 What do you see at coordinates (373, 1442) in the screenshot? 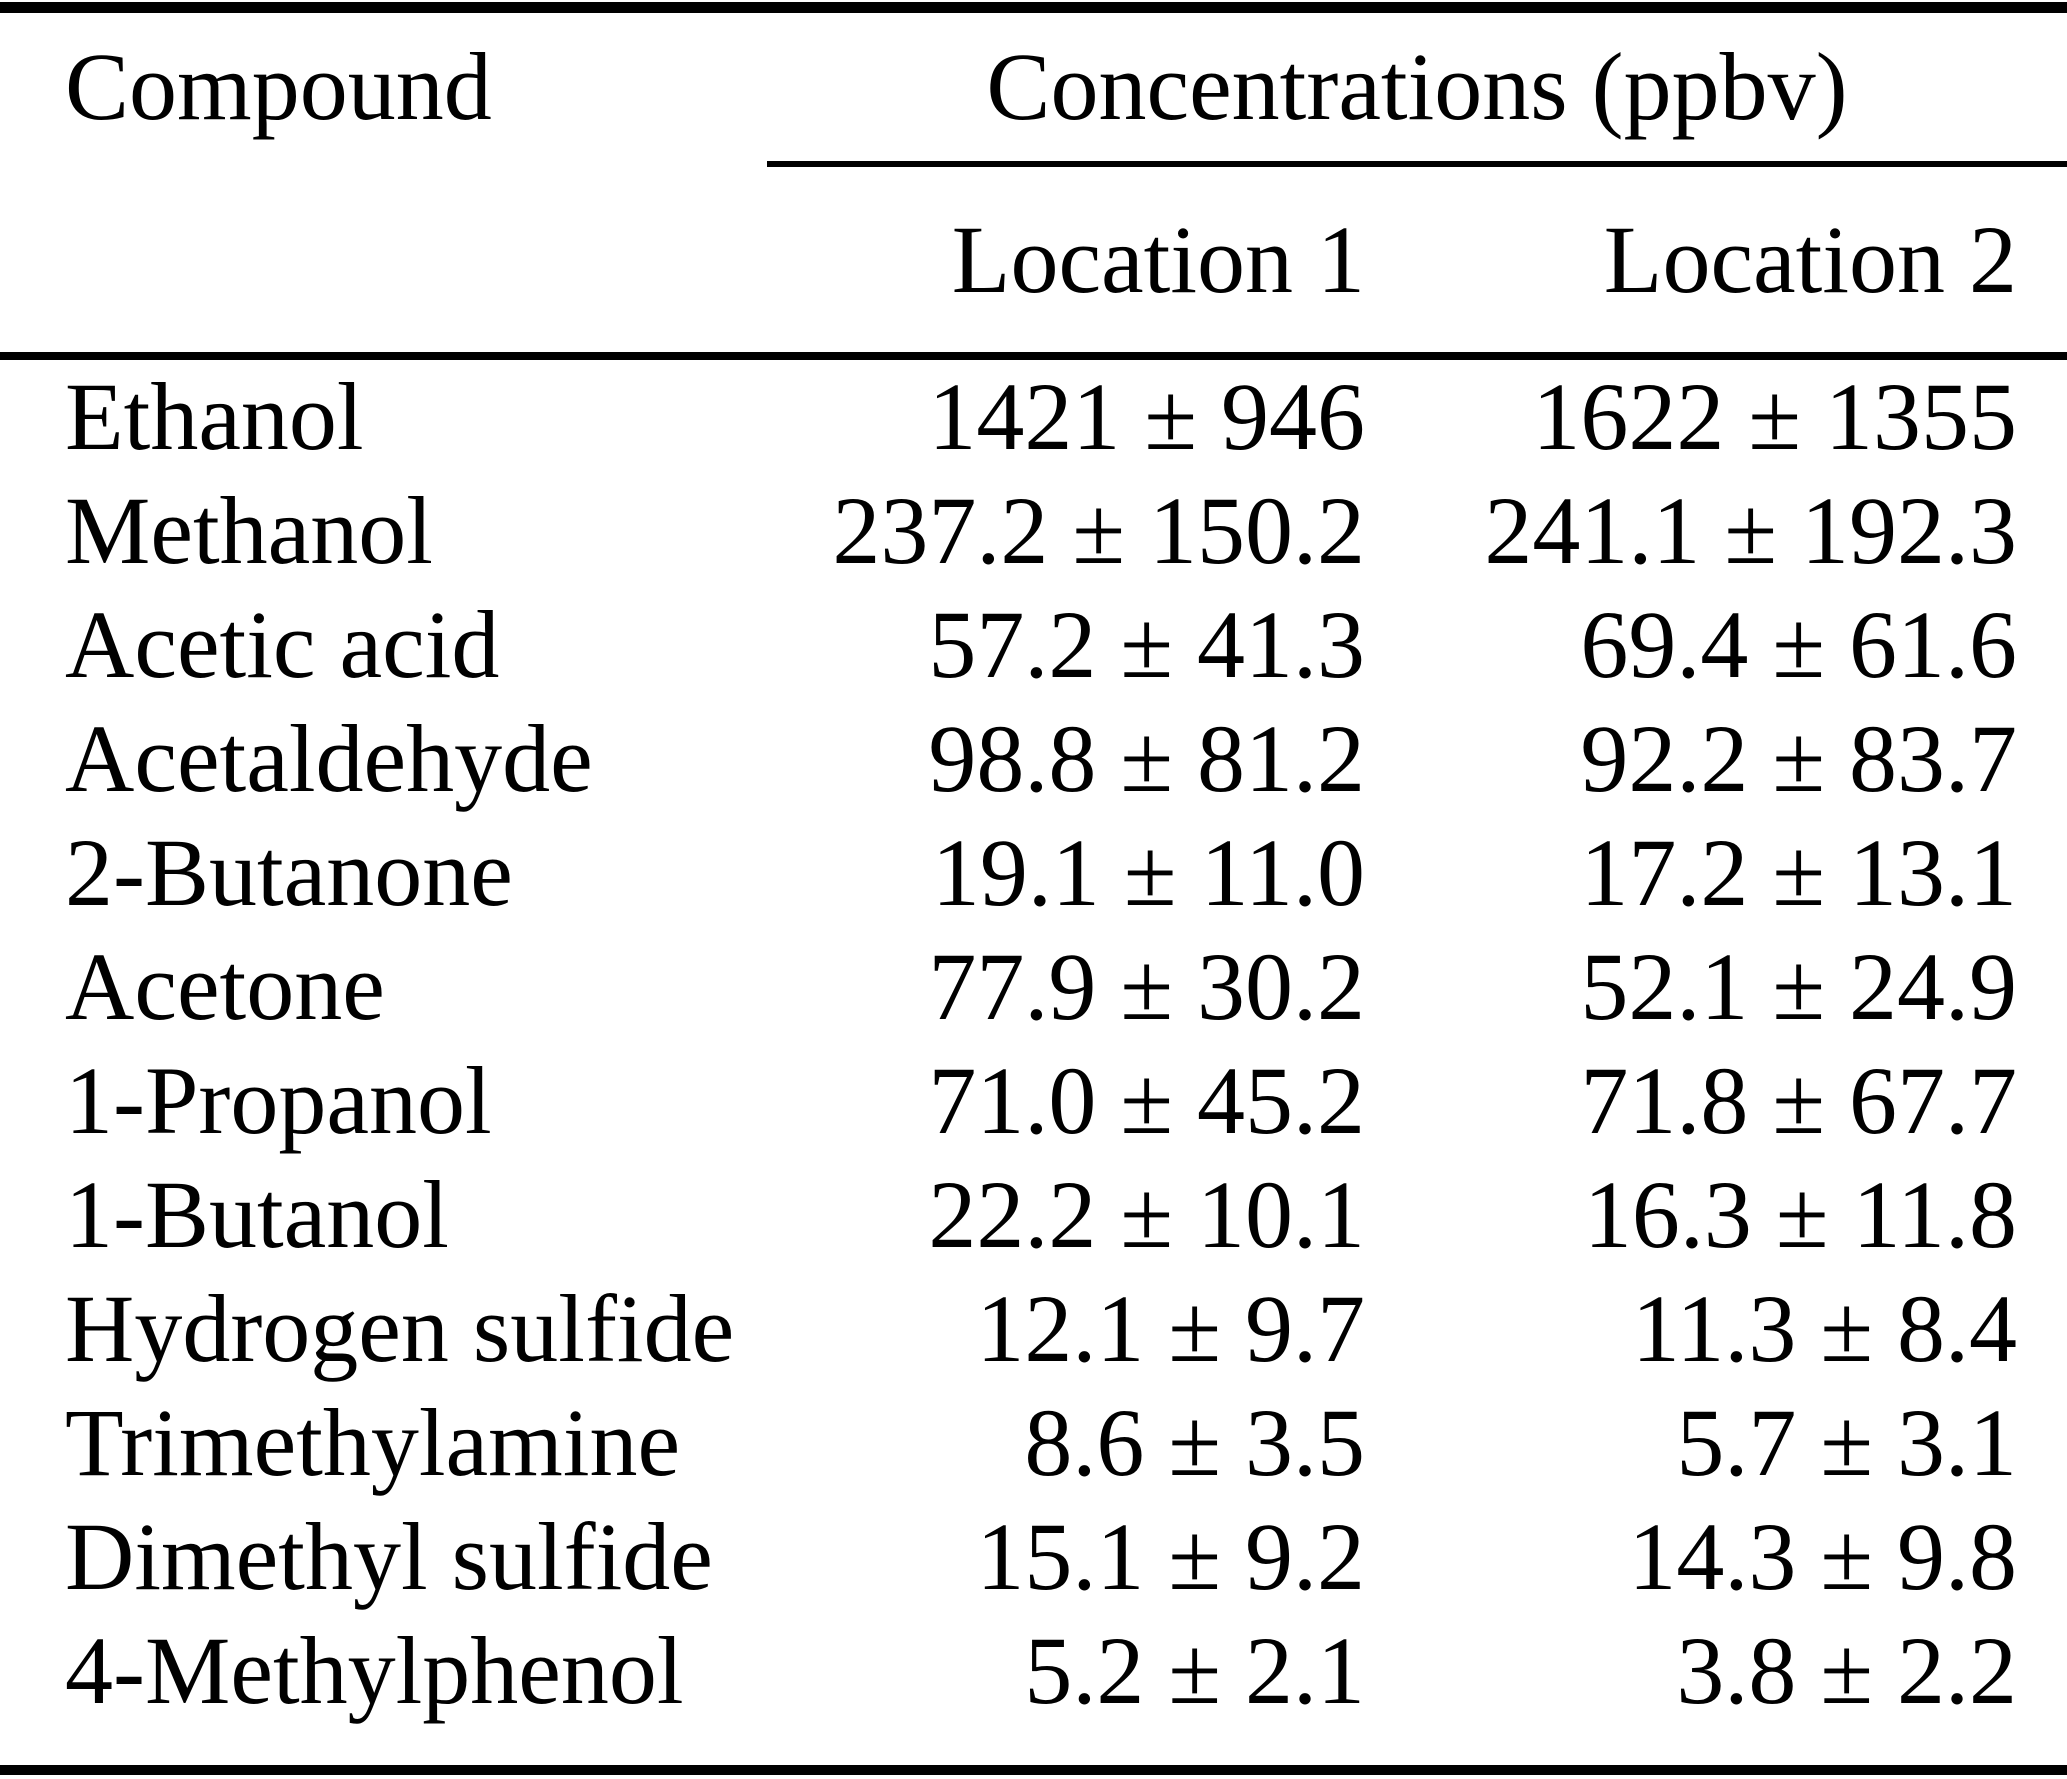
I see `compound-cell: Trimethylamine` at bounding box center [373, 1442].